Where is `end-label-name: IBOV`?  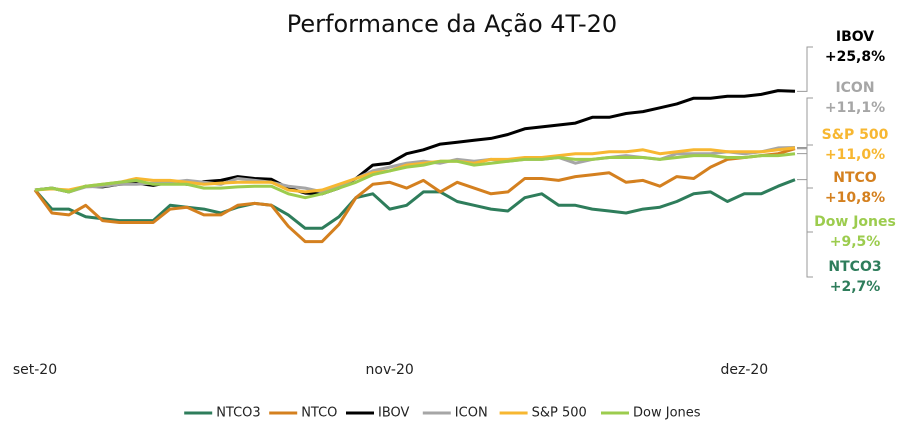 end-label-name: IBOV is located at coordinates (855, 37).